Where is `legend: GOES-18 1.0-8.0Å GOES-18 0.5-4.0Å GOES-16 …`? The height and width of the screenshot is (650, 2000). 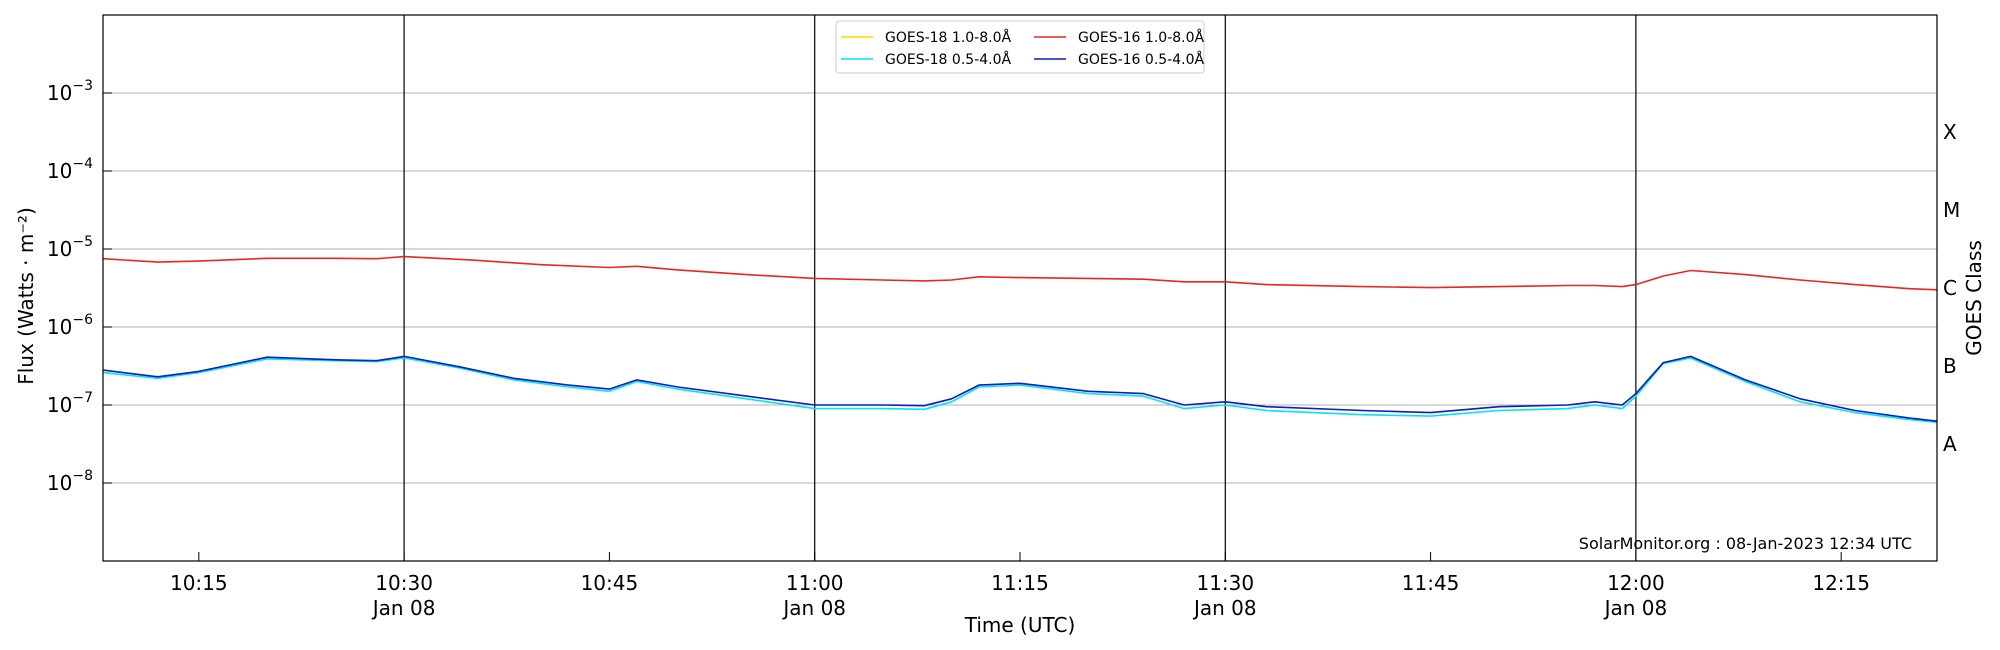
legend: GOES-18 1.0-8.0Å GOES-18 0.5-4.0Å GOES-16 … is located at coordinates (1020, 47).